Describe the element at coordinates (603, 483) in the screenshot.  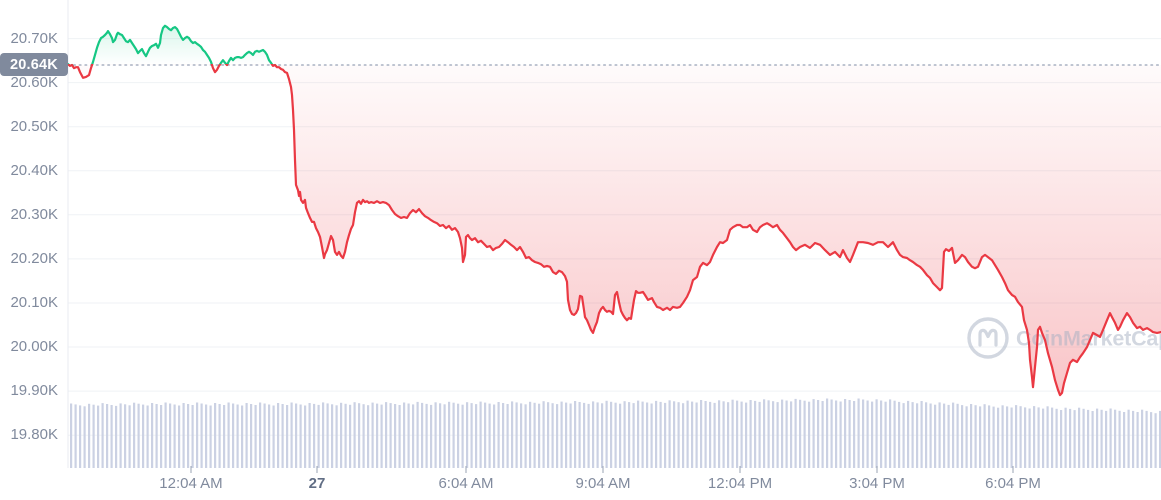
I see `x-axis-label: 9:04 AM` at that location.